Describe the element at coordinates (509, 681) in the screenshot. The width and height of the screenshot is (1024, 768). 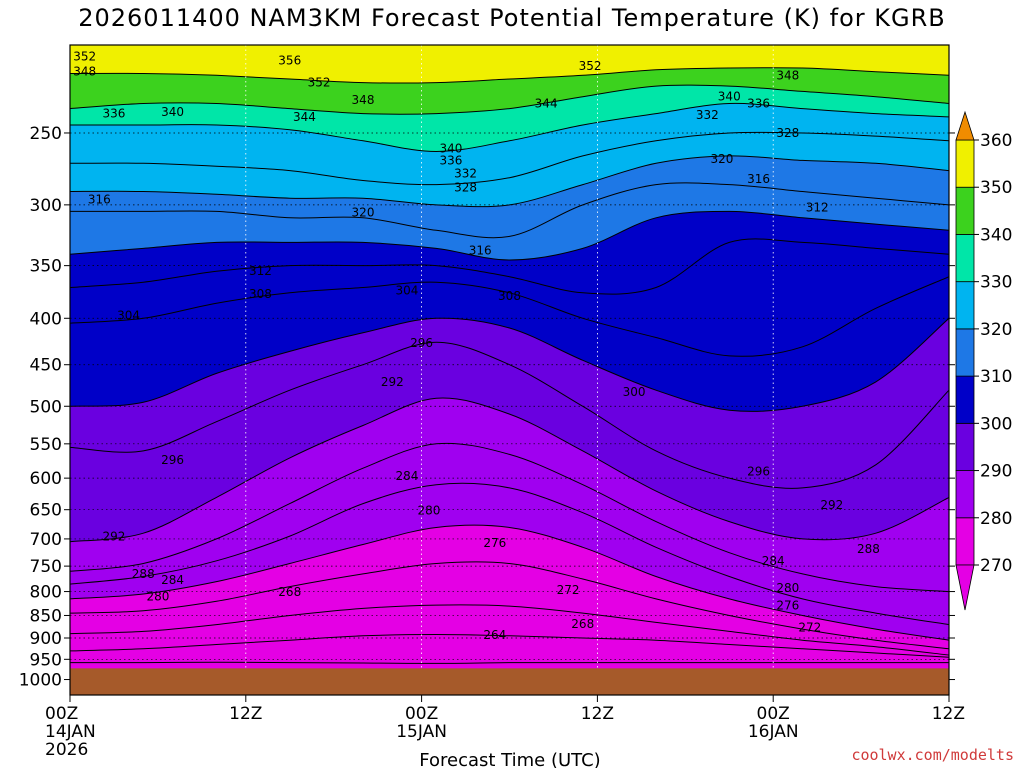
I see `surface-terrain` at that location.